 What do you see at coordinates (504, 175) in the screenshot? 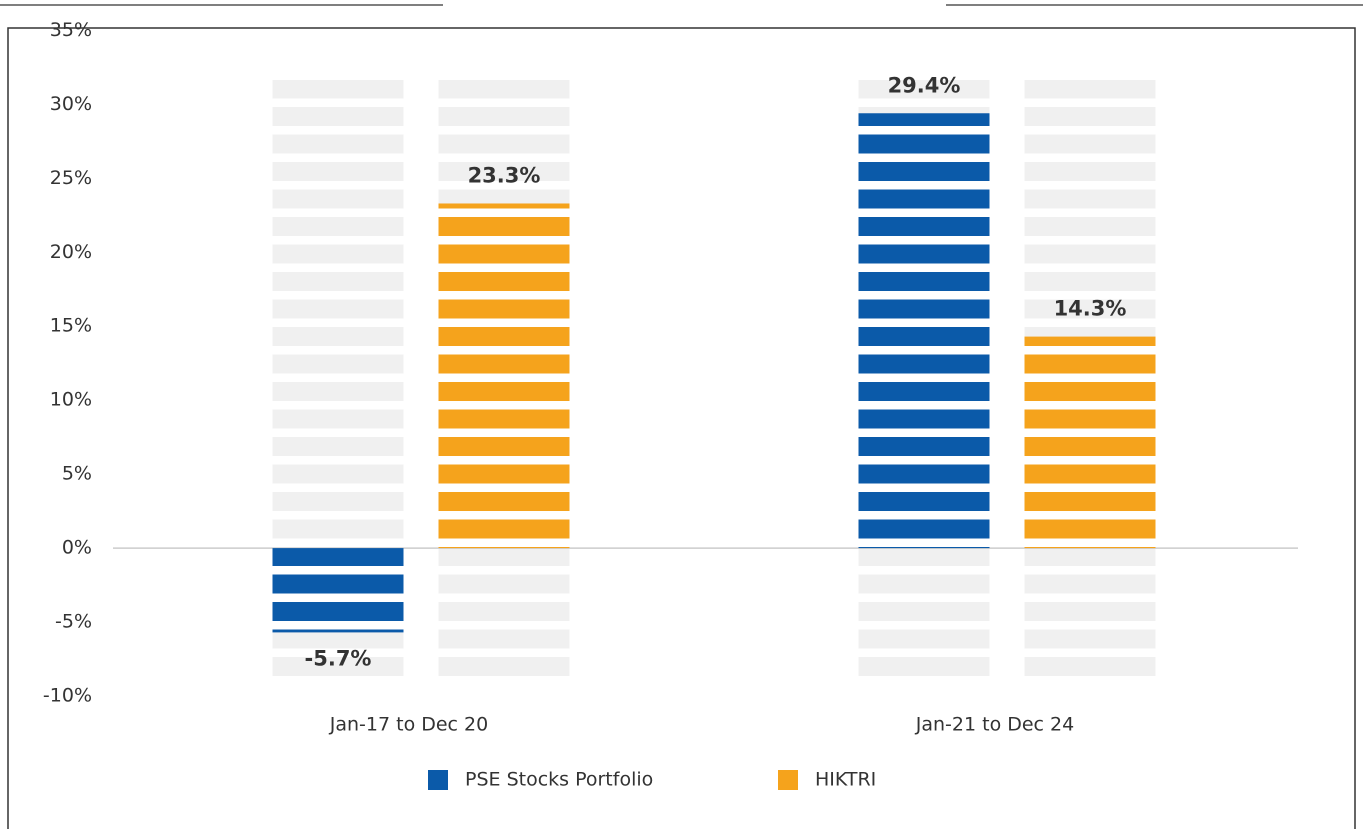
I see `value-label: 23.3%` at bounding box center [504, 175].